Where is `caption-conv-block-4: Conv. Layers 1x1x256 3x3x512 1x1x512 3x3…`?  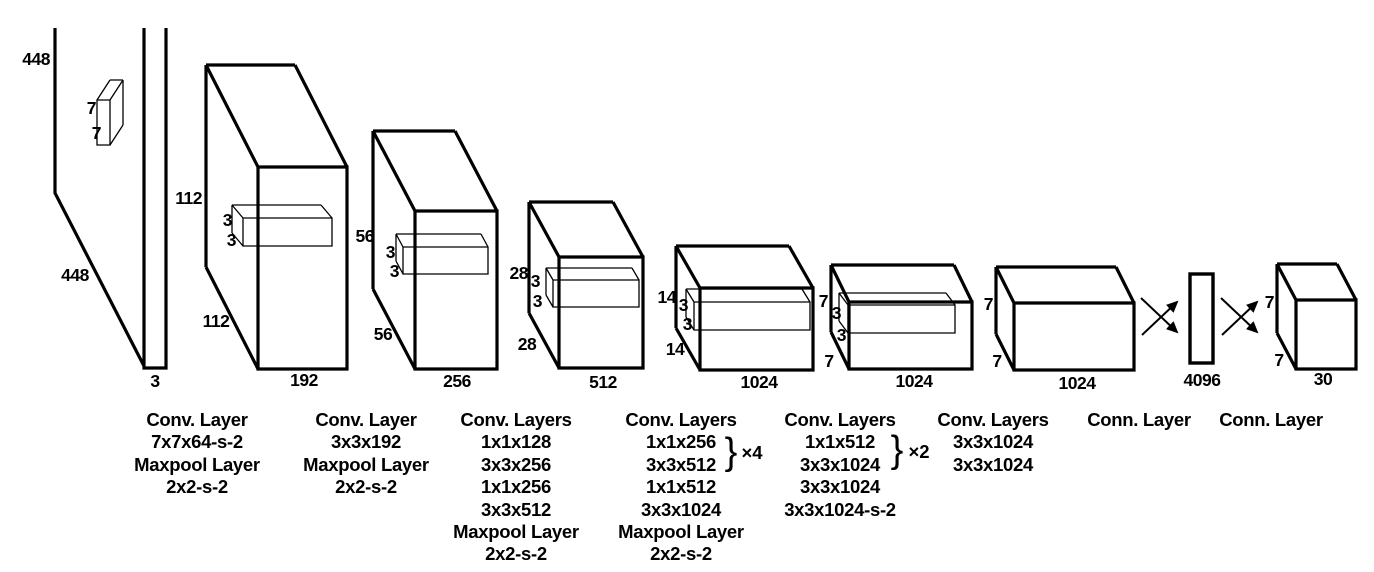
caption-conv-block-4: Conv. Layers 1x1x256 3x3x512 1x1x512 3x3… is located at coordinates (690, 486).